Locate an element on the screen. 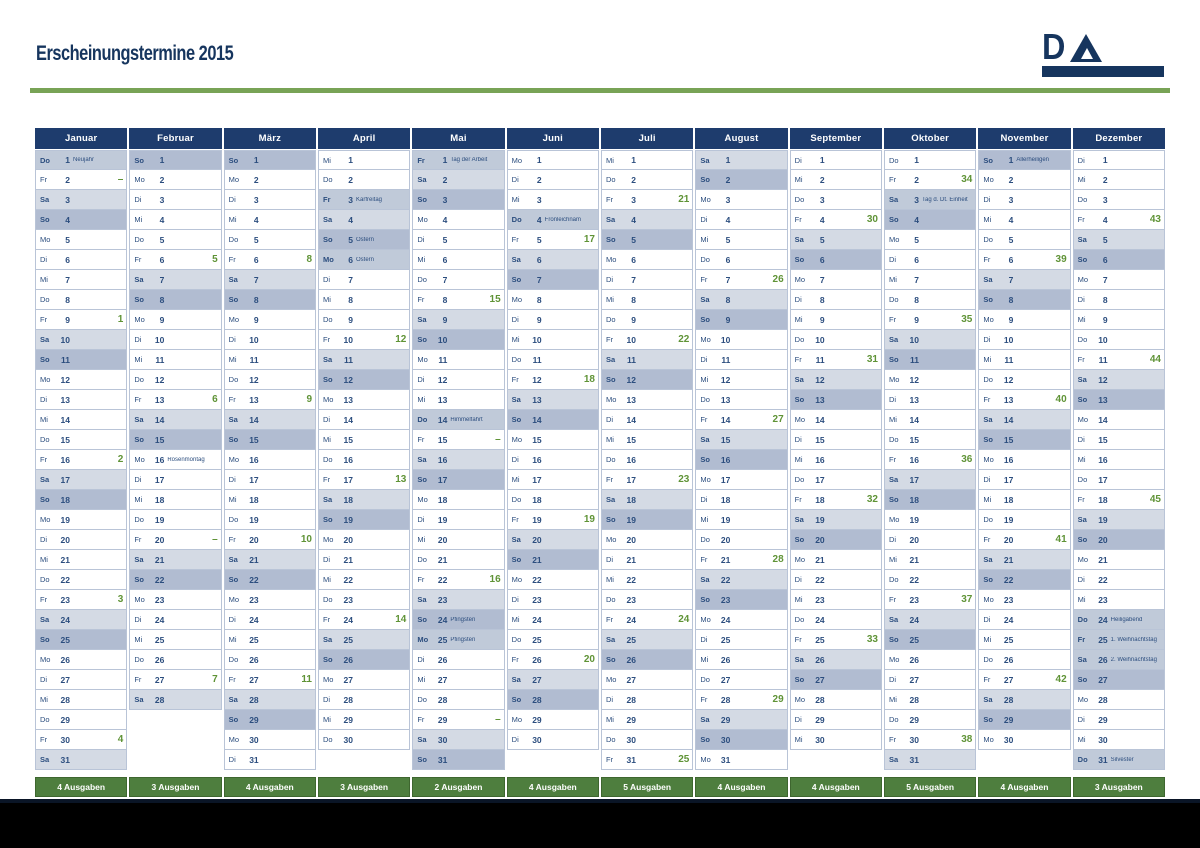 The width and height of the screenshot is (1200, 848). day-row: Mi 9 is located at coordinates (1118, 320).